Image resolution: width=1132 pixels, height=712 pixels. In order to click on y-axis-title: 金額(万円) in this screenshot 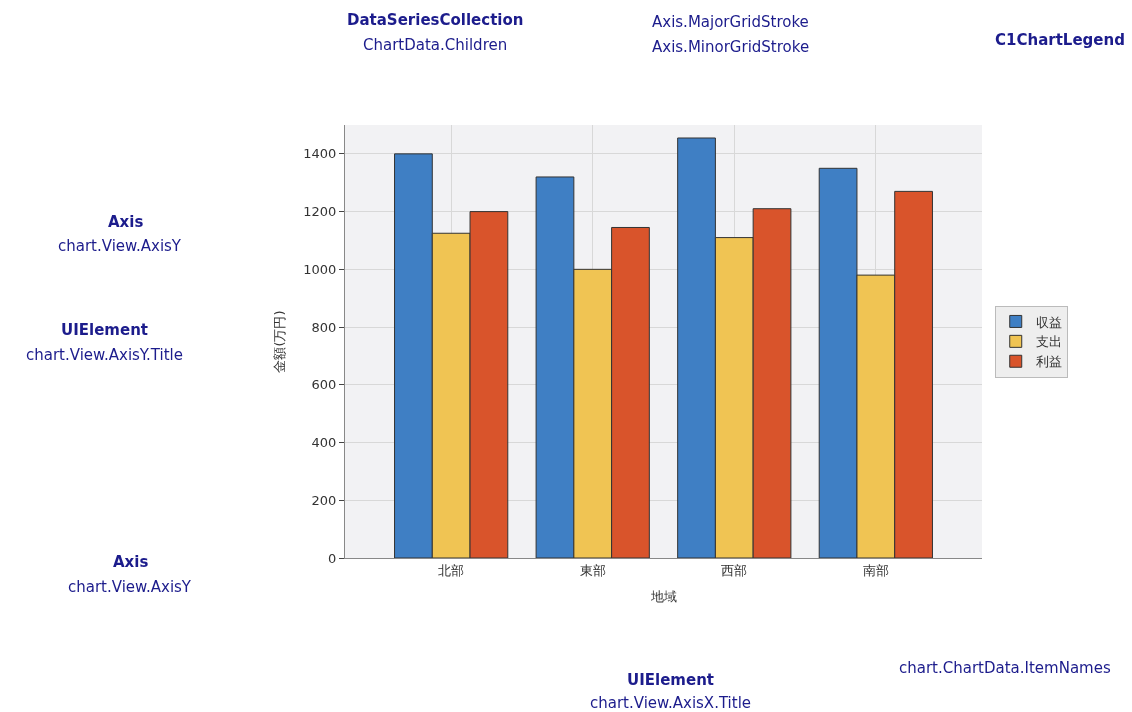, I will do `click(280, 341)`.